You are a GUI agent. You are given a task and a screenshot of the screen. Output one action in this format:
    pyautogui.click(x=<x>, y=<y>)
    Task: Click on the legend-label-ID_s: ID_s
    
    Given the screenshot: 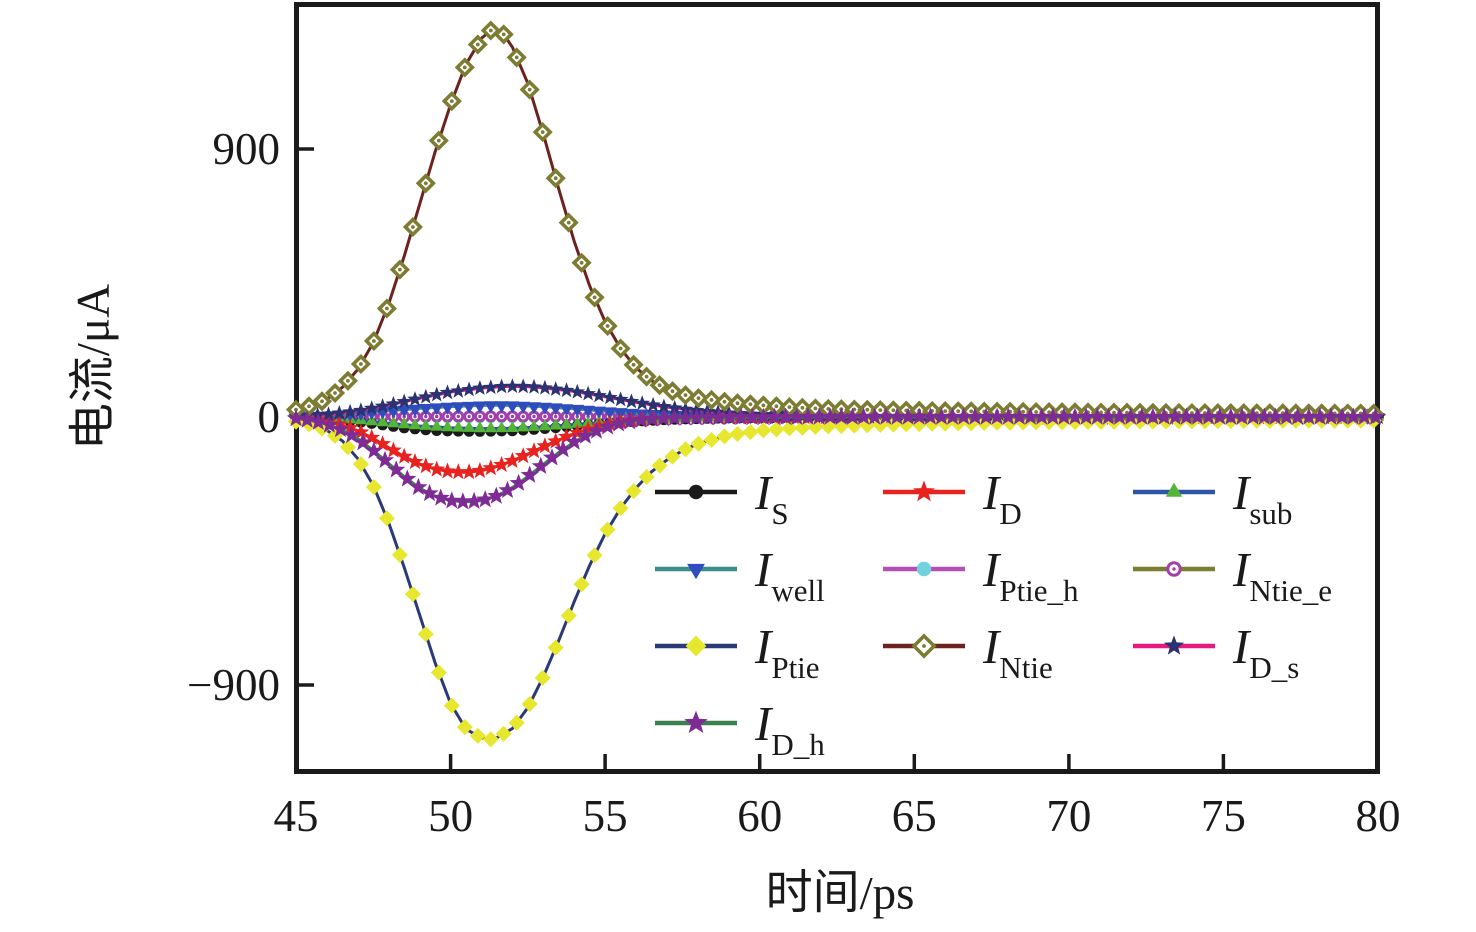 What is the action you would take?
    pyautogui.click(x=1265, y=652)
    